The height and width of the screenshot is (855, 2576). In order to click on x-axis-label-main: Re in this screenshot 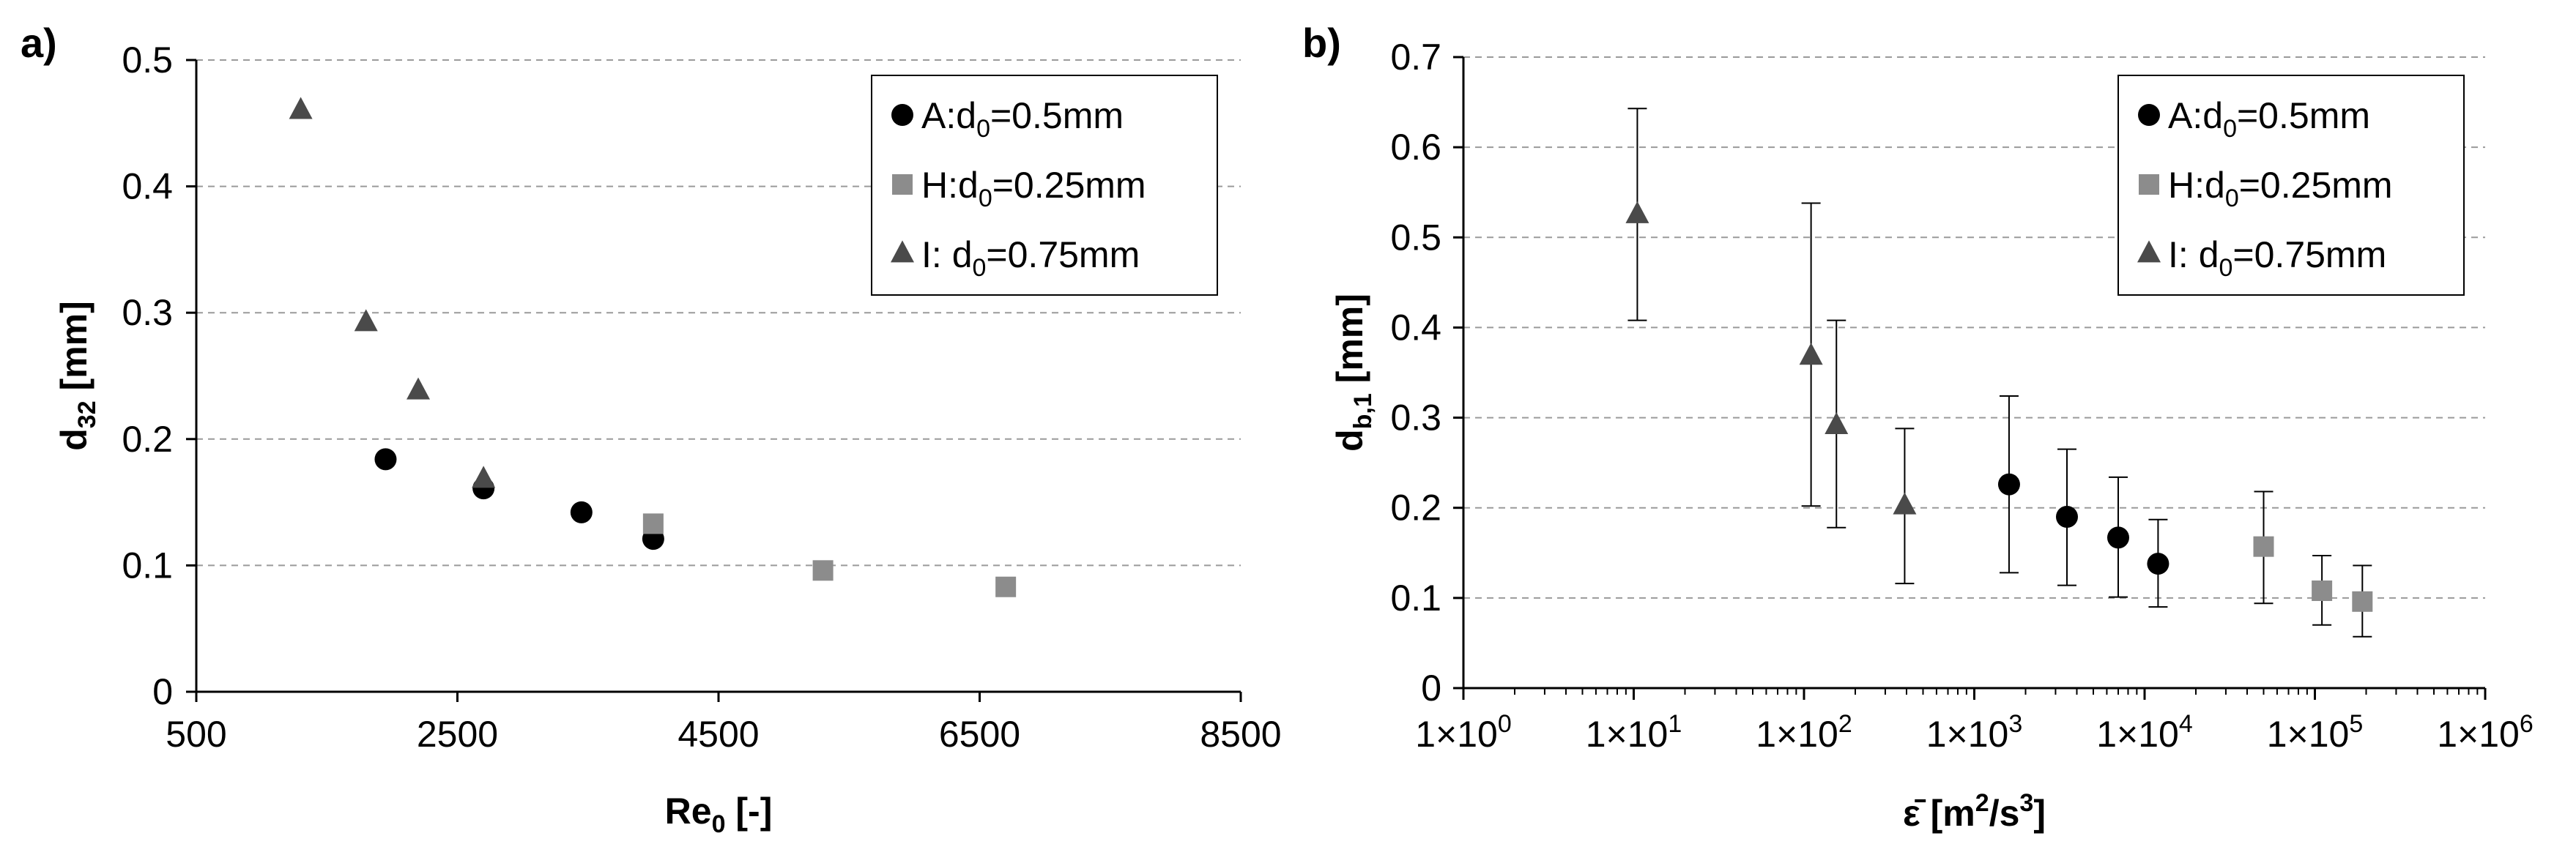, I will do `click(688, 811)`.